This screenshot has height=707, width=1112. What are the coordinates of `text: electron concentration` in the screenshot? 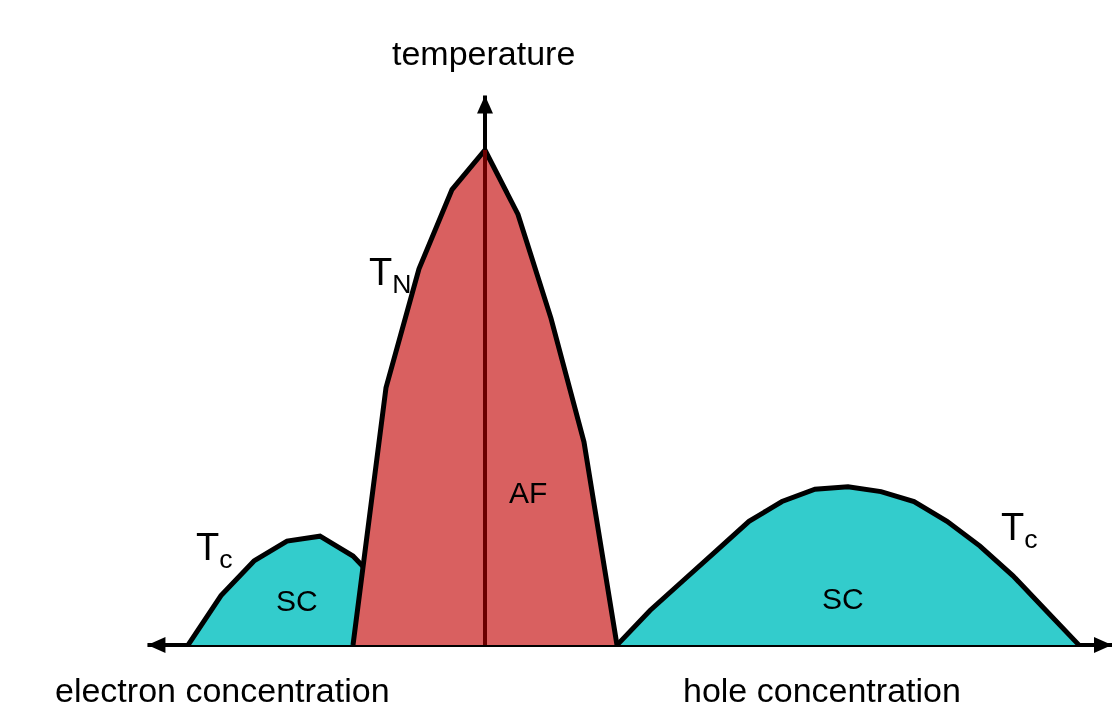 It's located at (222, 689).